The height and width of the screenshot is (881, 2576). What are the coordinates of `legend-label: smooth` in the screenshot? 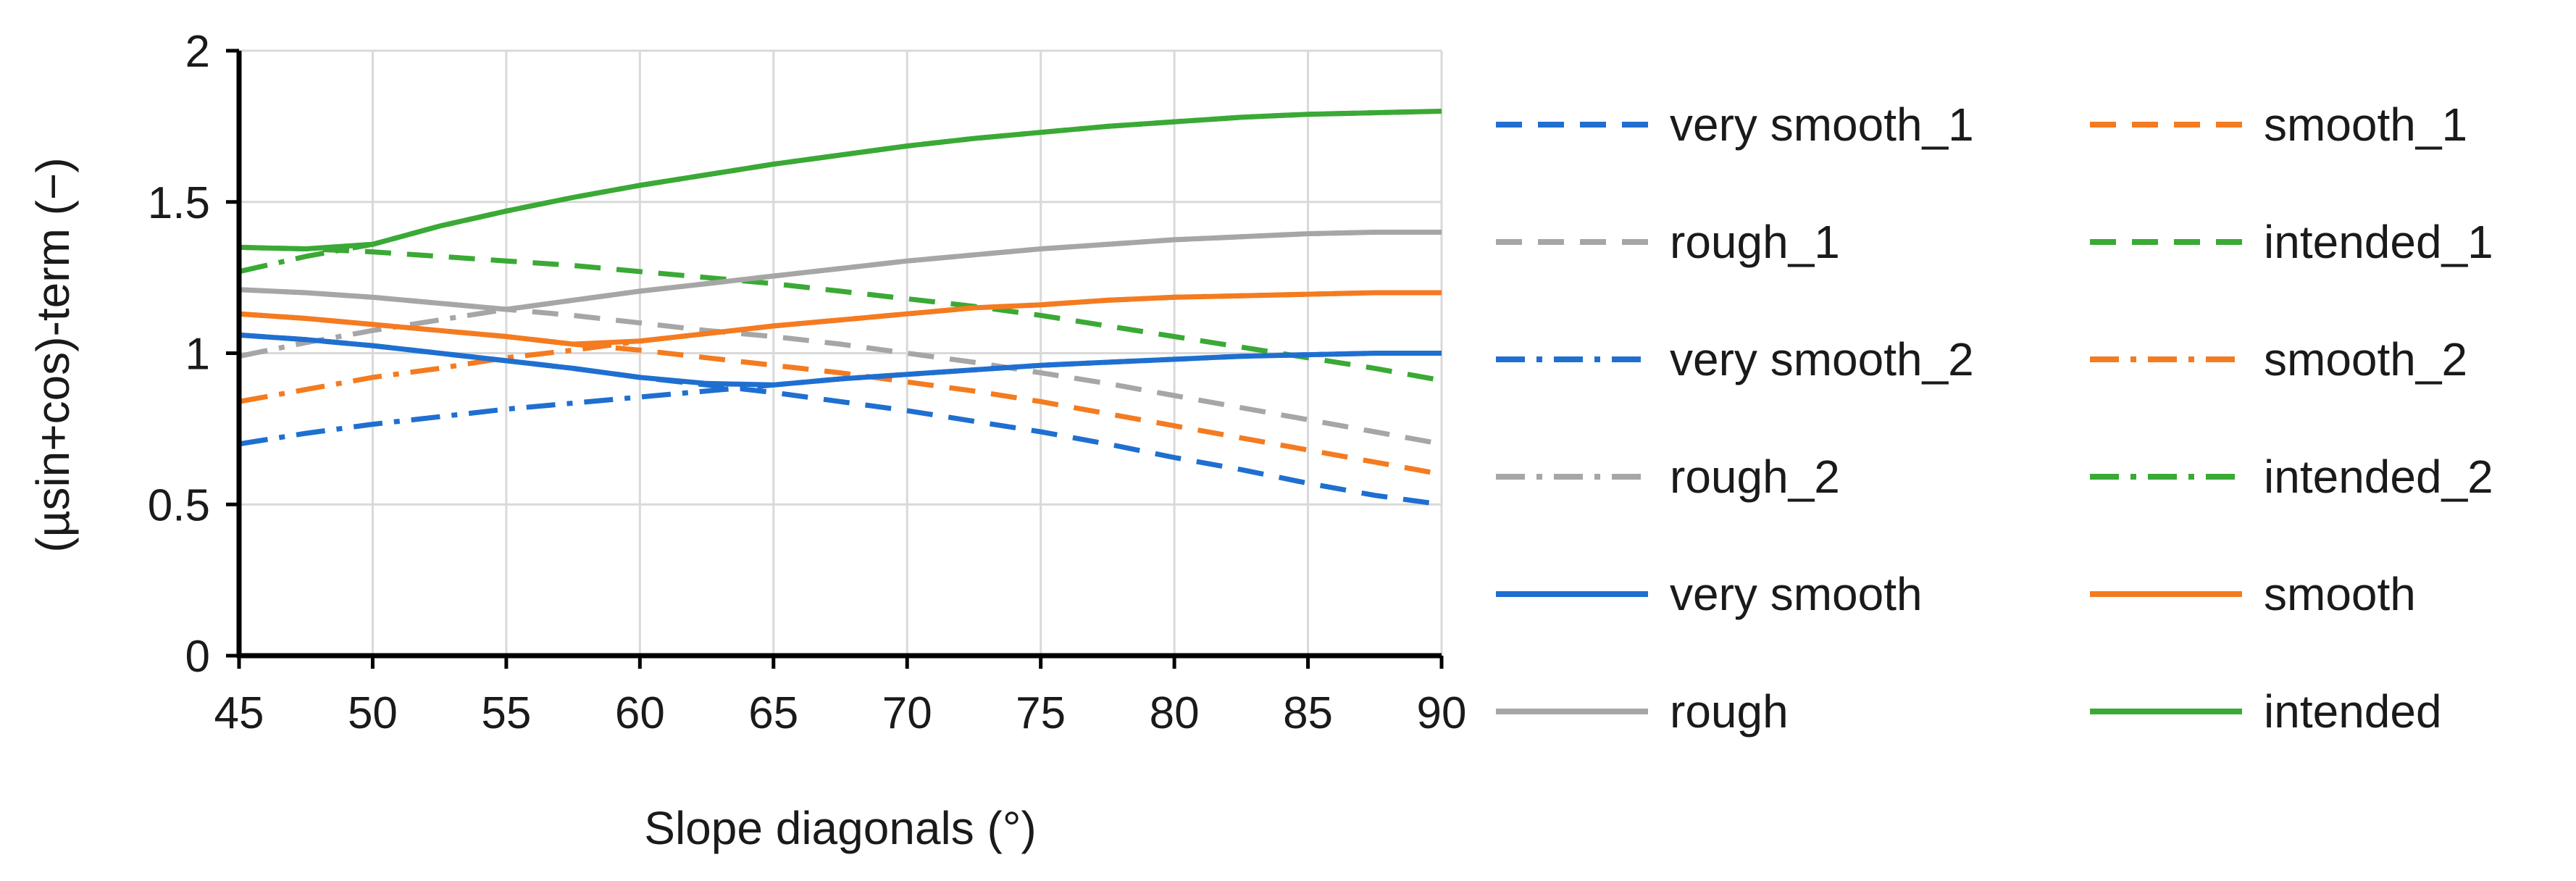 It's located at (2340, 594).